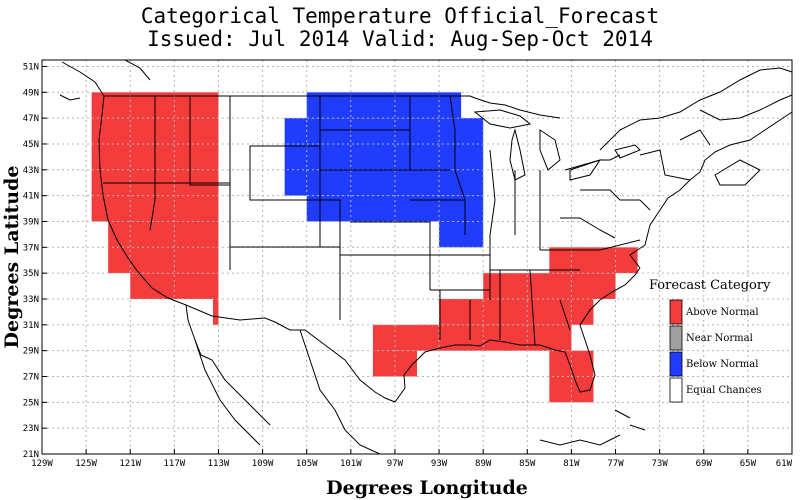 This screenshot has width=800, height=500. What do you see at coordinates (42, 464) in the screenshot?
I see `x-tick-label: 129W` at bounding box center [42, 464].